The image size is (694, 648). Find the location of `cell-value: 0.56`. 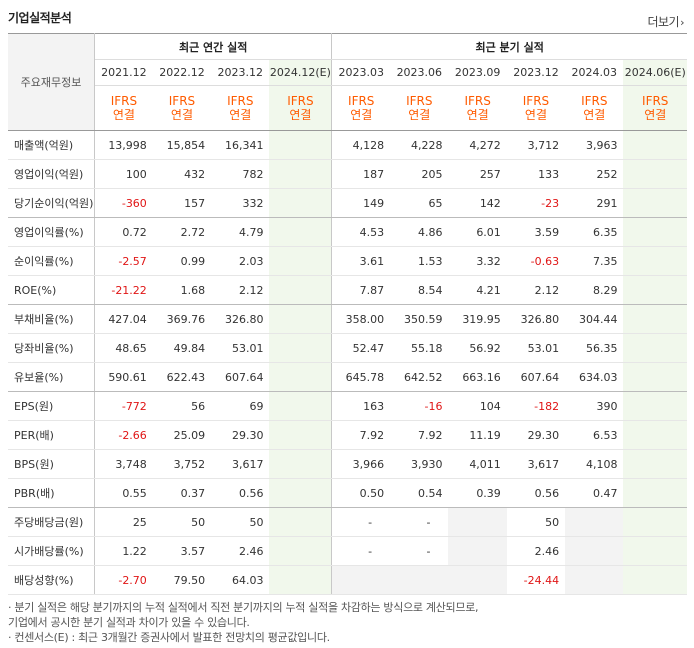

cell-value: 0.56 is located at coordinates (240, 493).